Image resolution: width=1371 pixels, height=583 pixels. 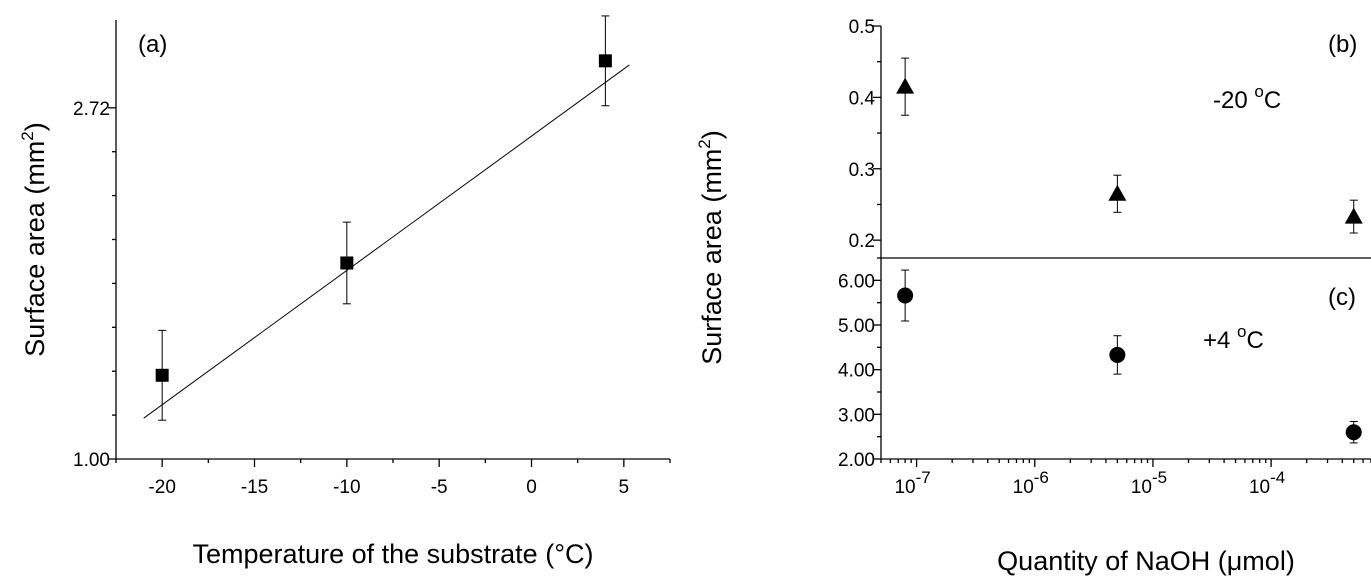 What do you see at coordinates (856, 460) in the screenshot?
I see `panel-c-y-tick-label: 2.00` at bounding box center [856, 460].